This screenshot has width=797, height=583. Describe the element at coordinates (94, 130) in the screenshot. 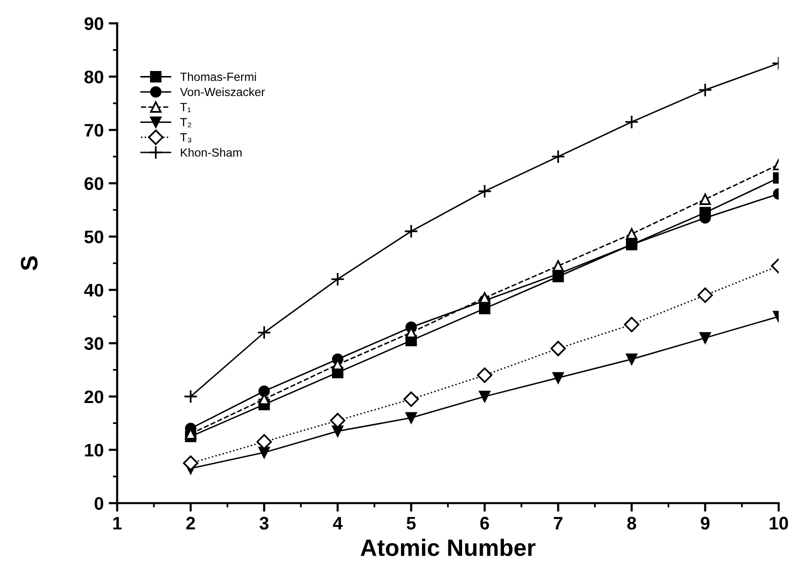

I see `y-tick-label: 70` at that location.